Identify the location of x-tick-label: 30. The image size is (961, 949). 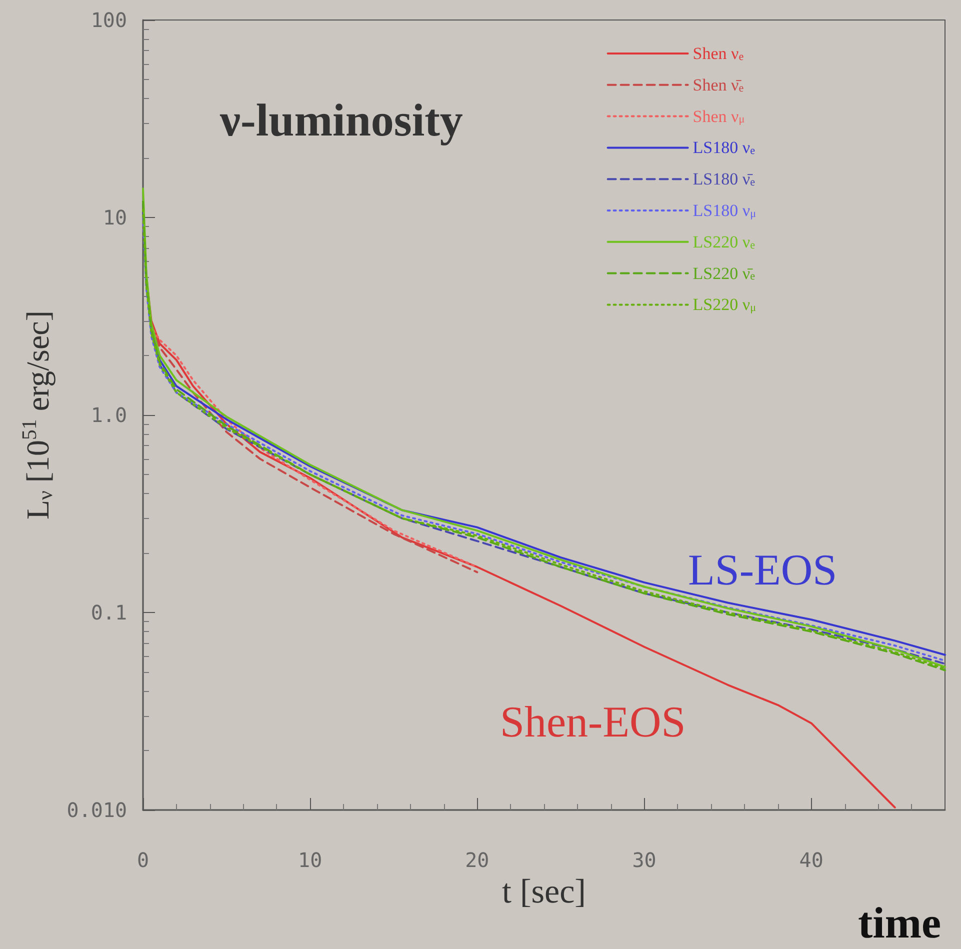
(644, 860).